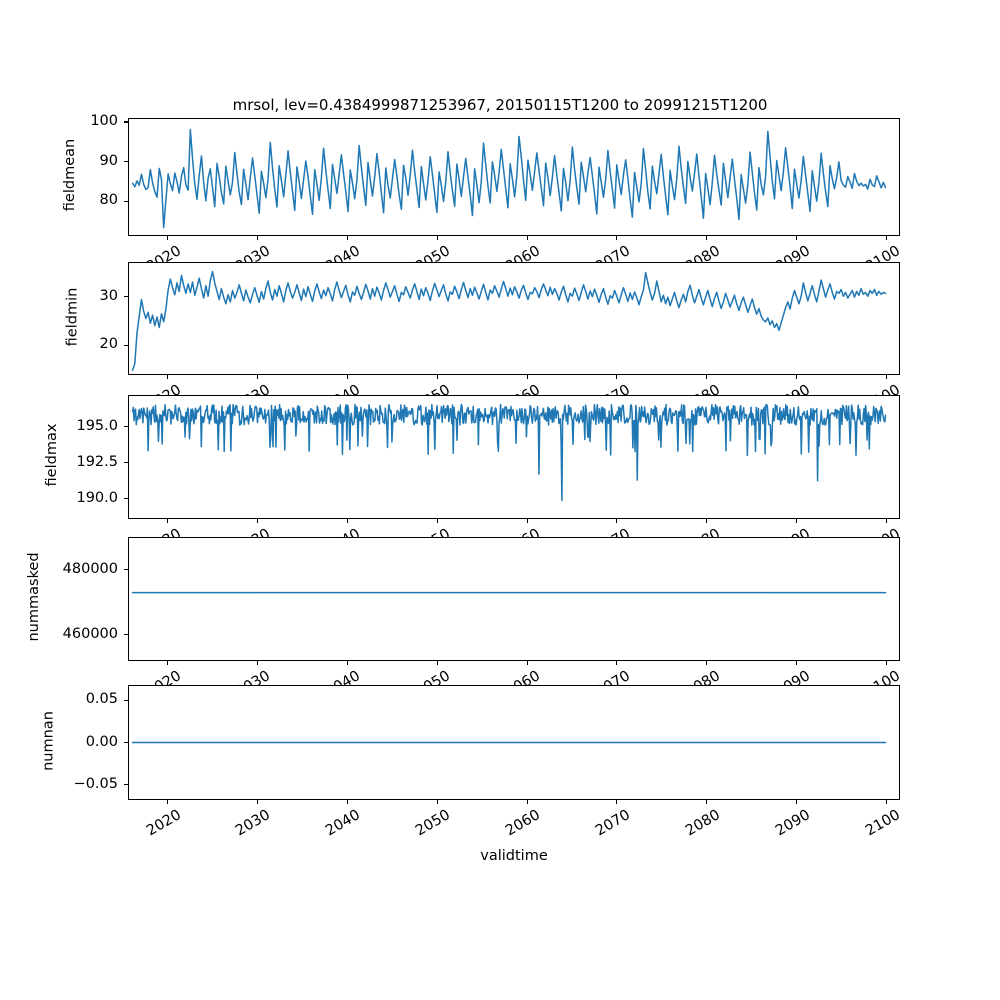 The image size is (1000, 1000). Describe the element at coordinates (97, 497) in the screenshot. I see `ytick-label: 190.0` at that location.